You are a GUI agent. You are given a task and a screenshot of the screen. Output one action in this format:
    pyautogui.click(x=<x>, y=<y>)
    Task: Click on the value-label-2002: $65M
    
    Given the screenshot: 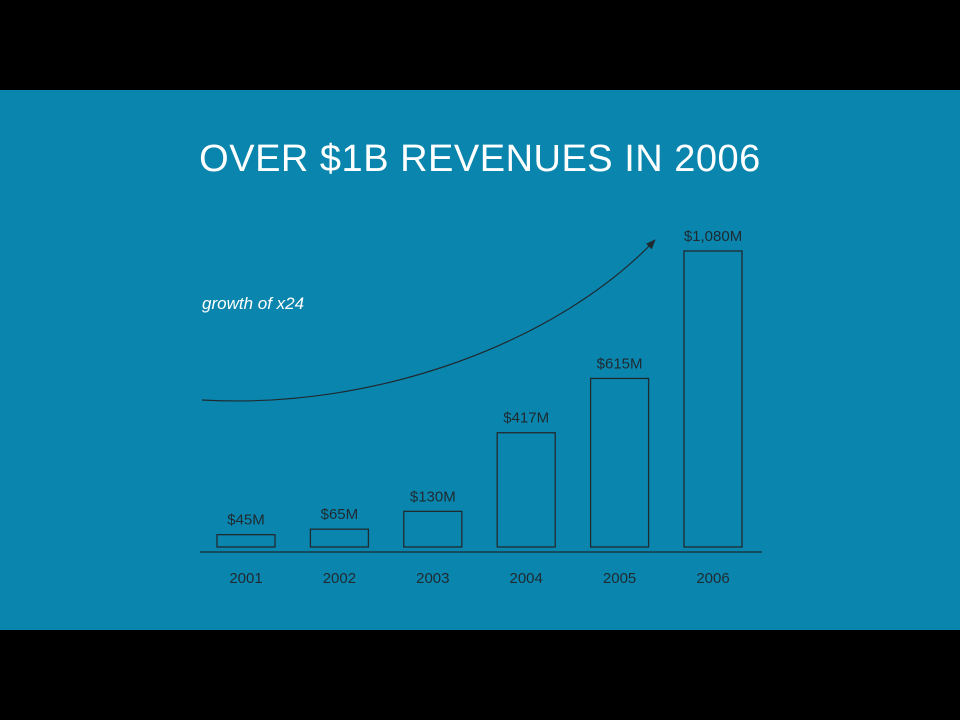 What is the action you would take?
    pyautogui.click(x=340, y=514)
    